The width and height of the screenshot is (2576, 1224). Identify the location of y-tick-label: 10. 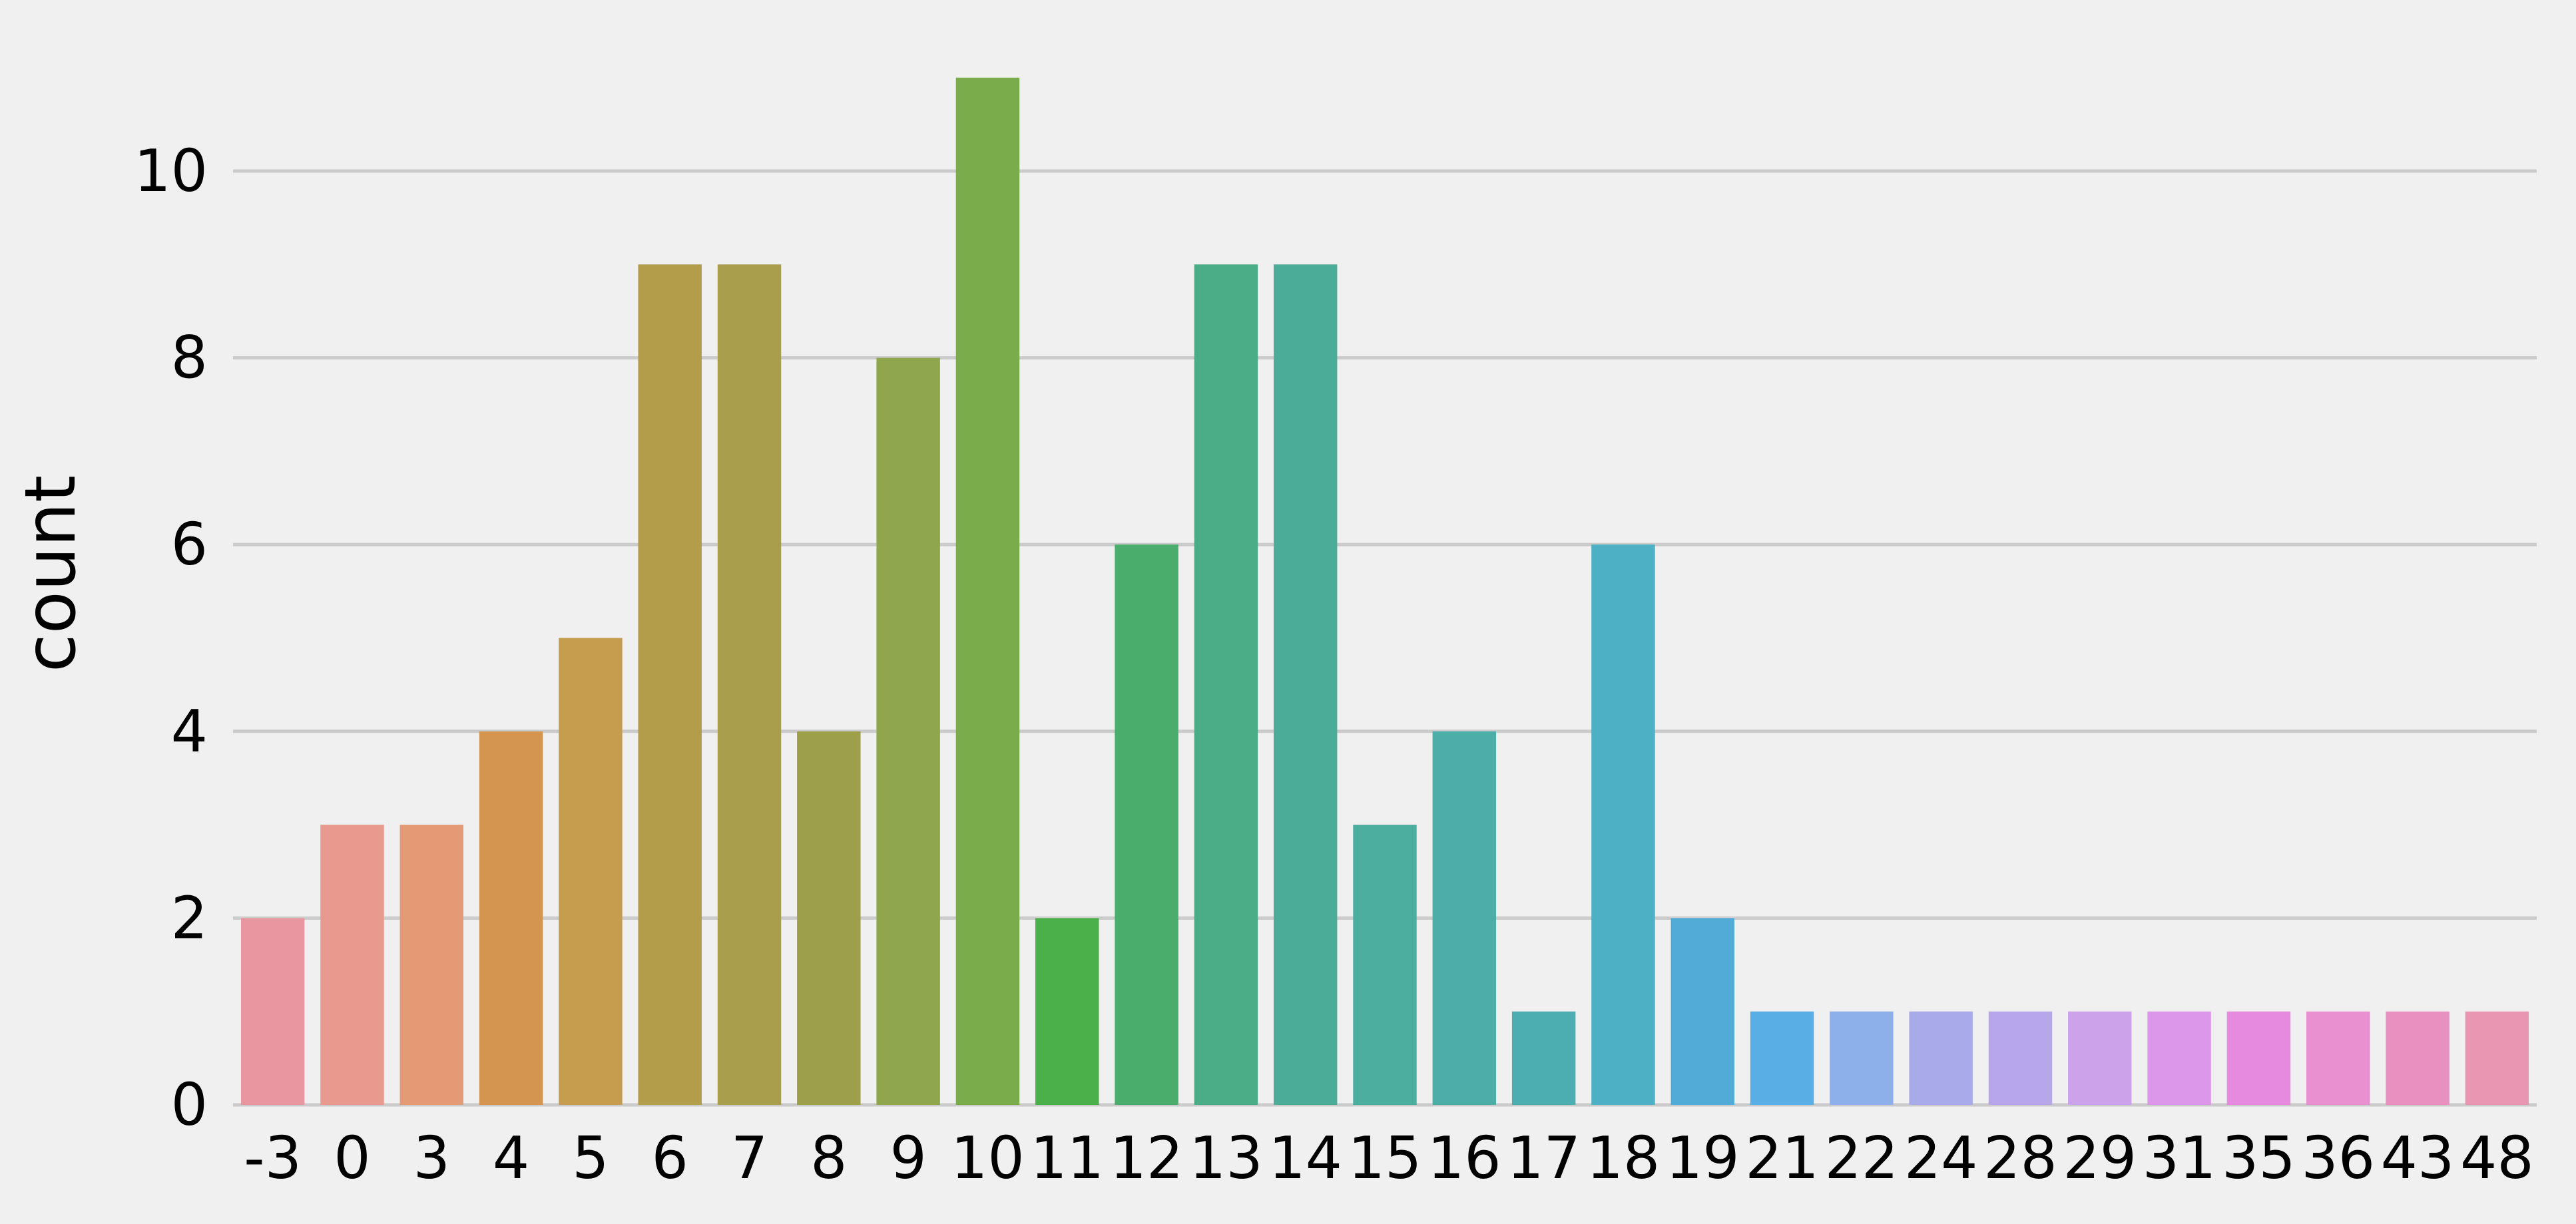
(171, 171).